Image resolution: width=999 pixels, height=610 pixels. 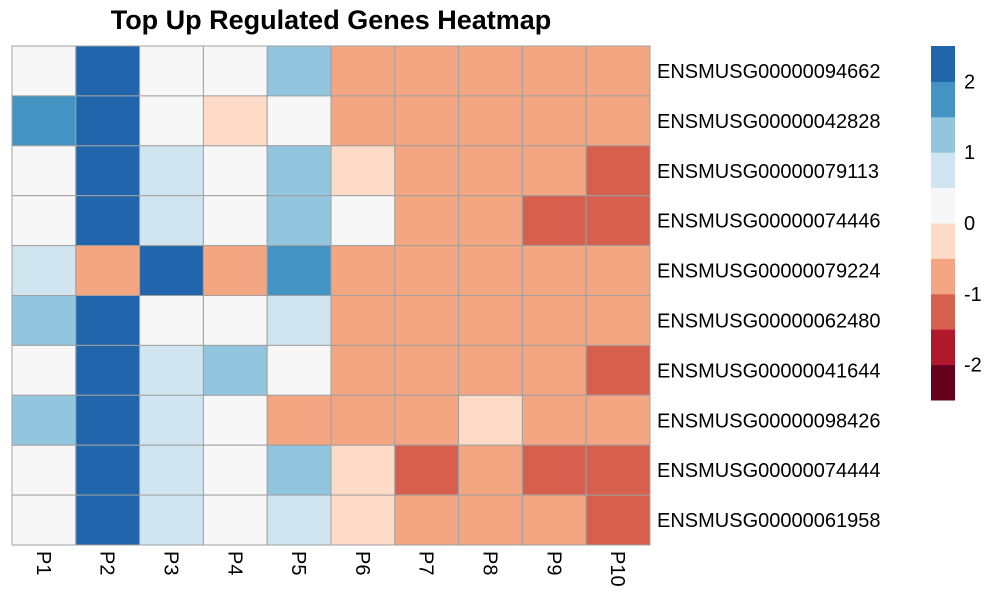 I want to click on chart-title: Top Up Regulated Genes Heatmap, so click(x=331, y=20).